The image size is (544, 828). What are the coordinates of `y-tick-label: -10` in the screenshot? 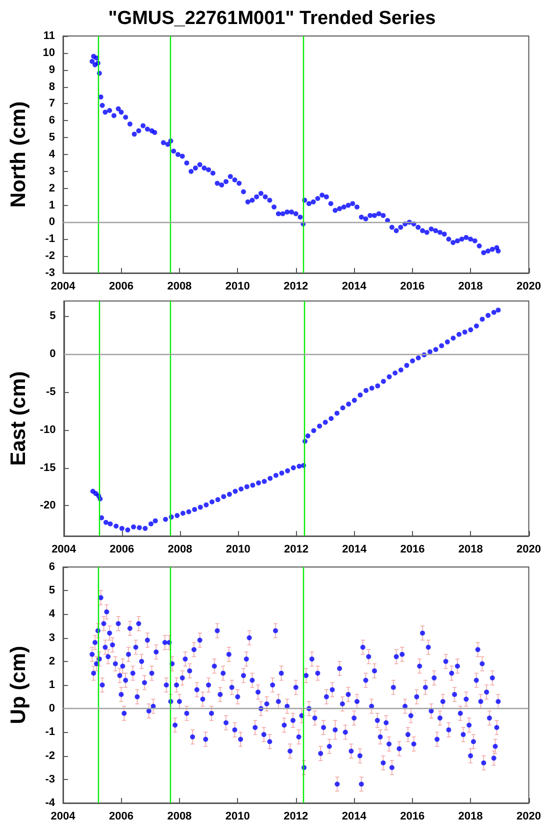 It's located at (48, 430).